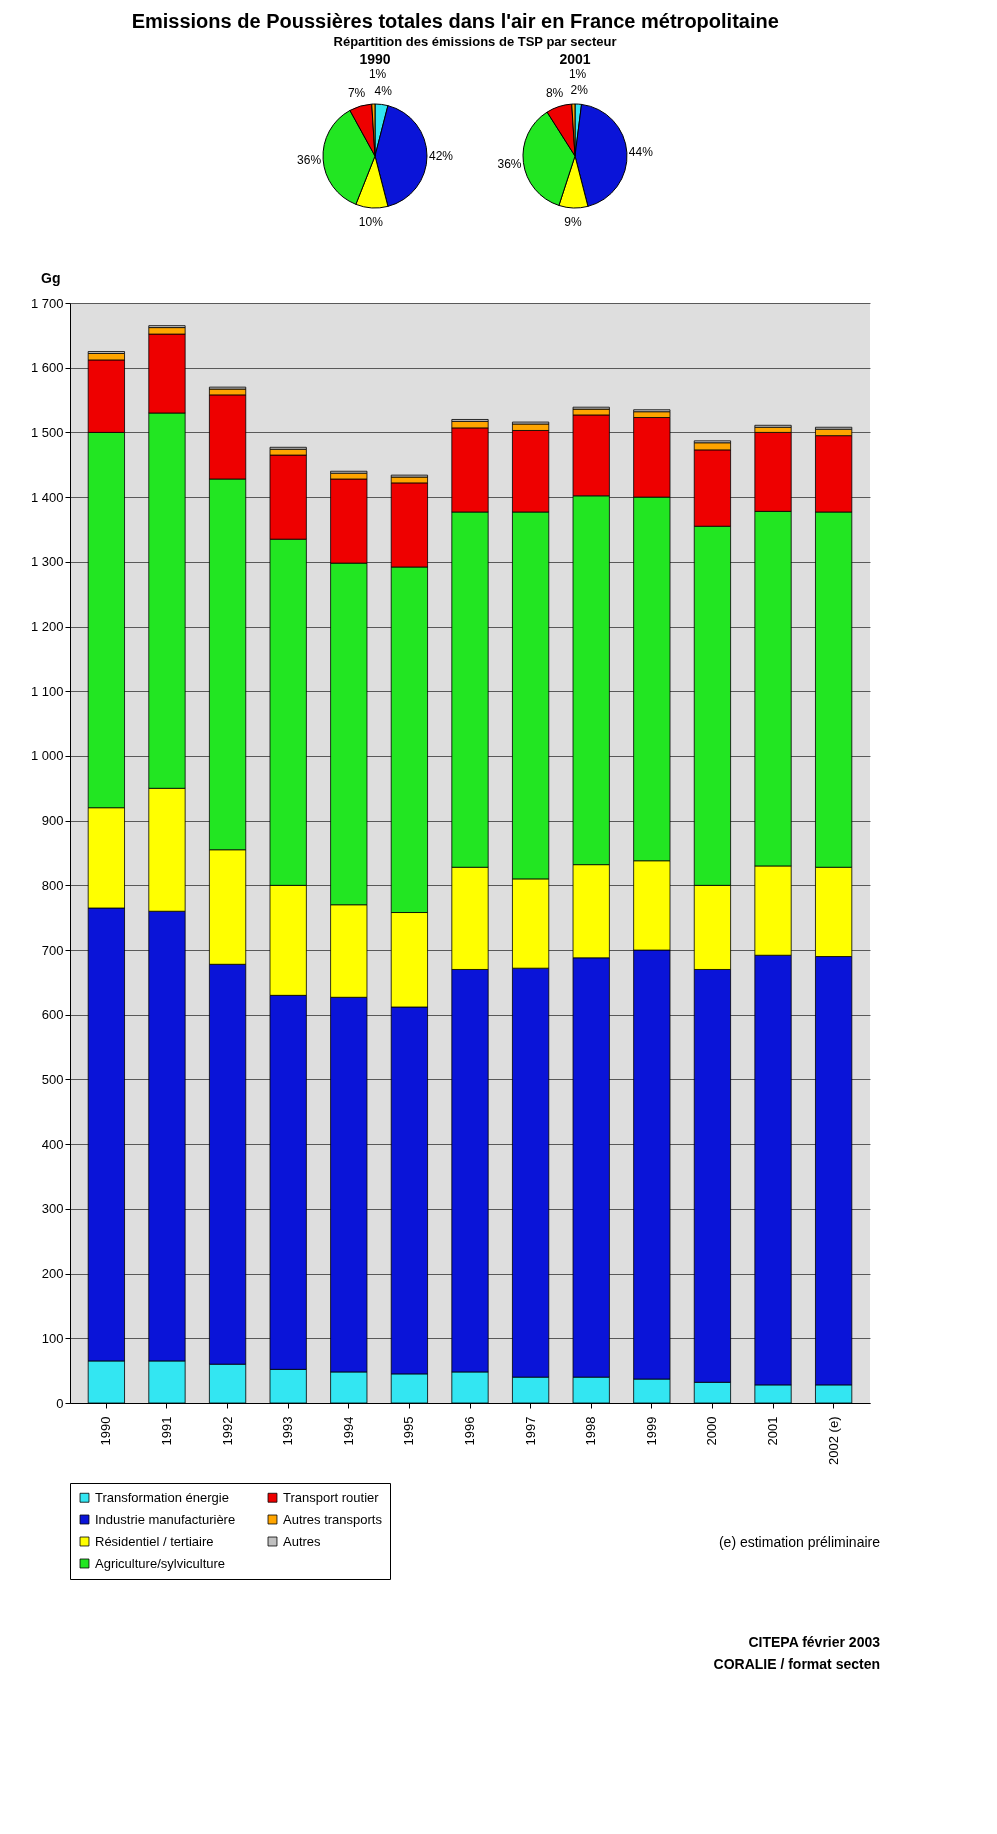  Describe the element at coordinates (52, 885) in the screenshot. I see `y-tick-label: 800` at that location.